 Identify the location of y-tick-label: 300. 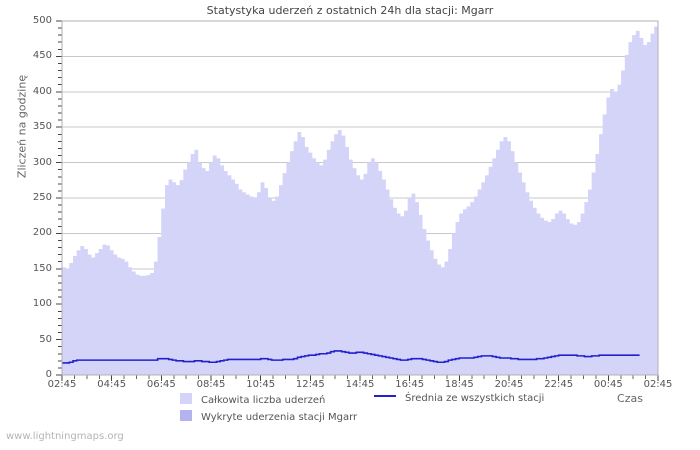
(42, 162).